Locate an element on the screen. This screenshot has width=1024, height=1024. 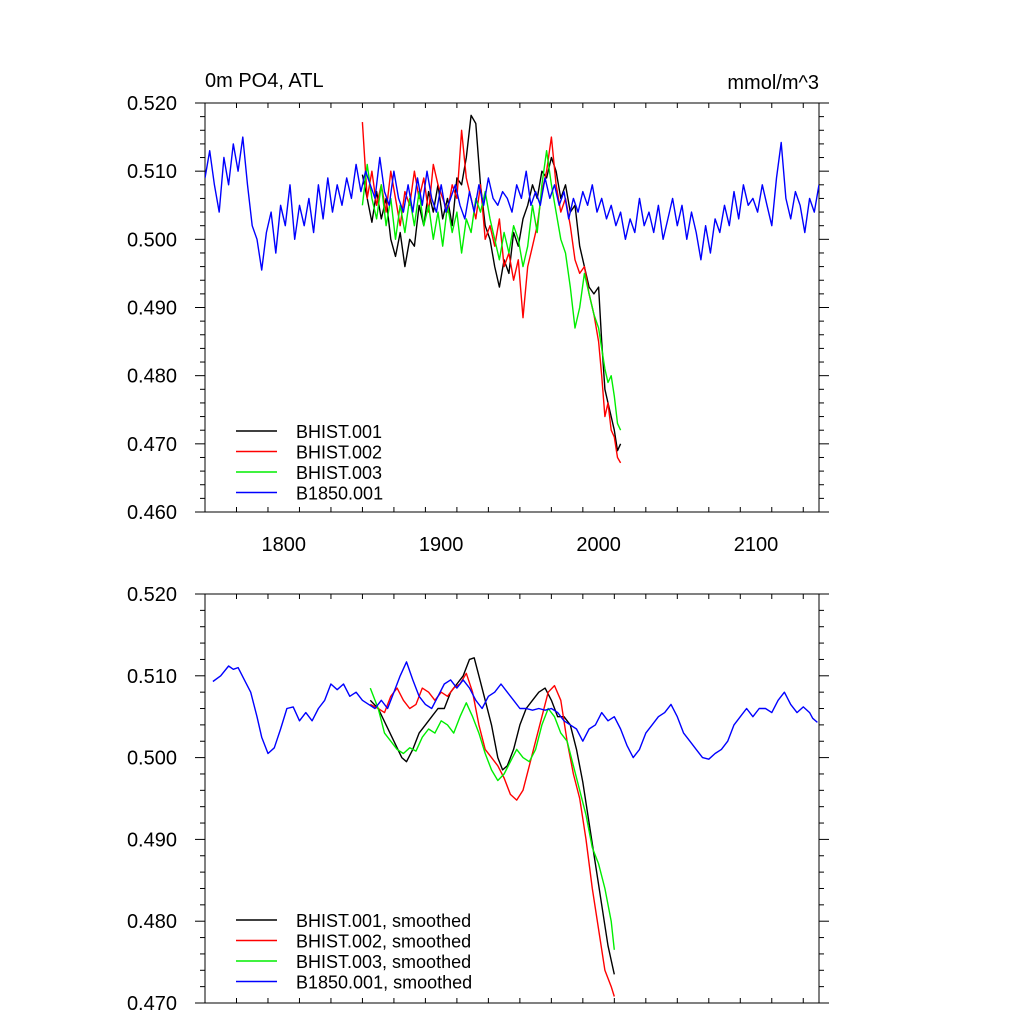
legend-label: B1850.001 is located at coordinates (339, 494).